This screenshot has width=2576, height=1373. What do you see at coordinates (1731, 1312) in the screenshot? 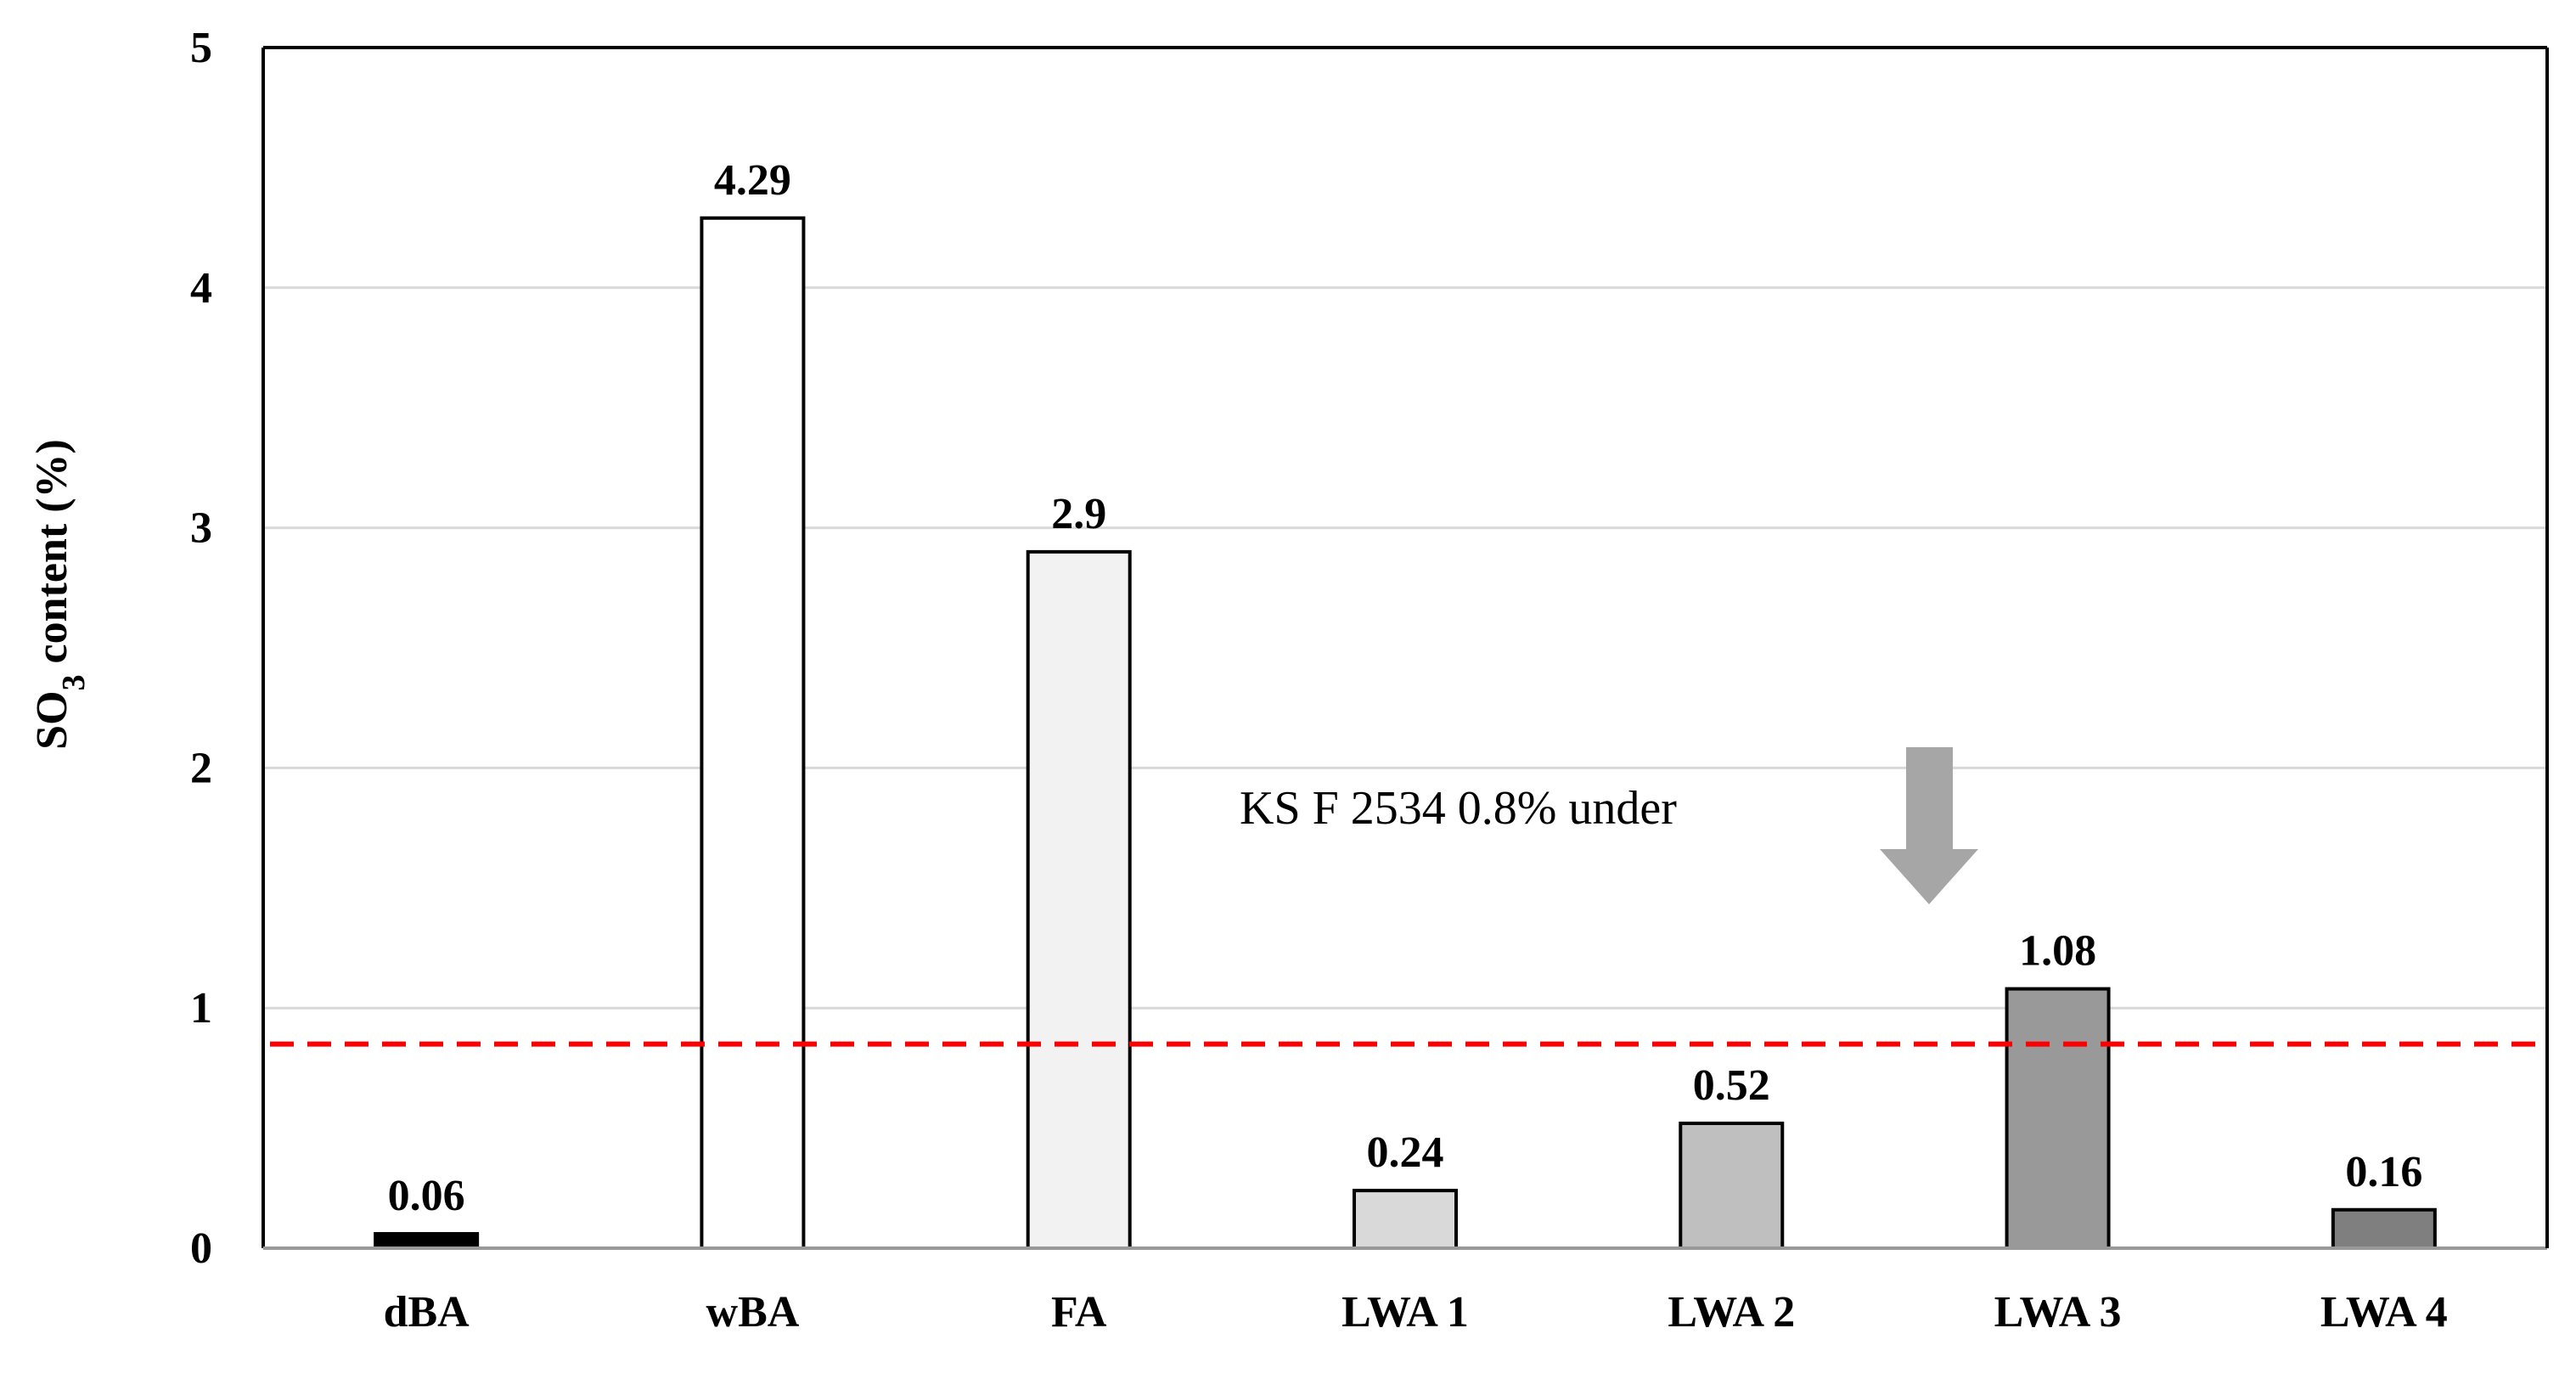
I see `x-tick-label: LWA 2` at bounding box center [1731, 1312].